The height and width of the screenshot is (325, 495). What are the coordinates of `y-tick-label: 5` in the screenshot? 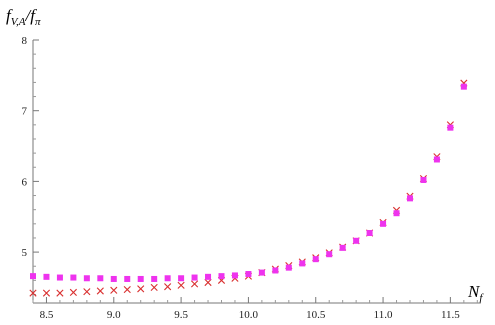 It's located at (25, 253).